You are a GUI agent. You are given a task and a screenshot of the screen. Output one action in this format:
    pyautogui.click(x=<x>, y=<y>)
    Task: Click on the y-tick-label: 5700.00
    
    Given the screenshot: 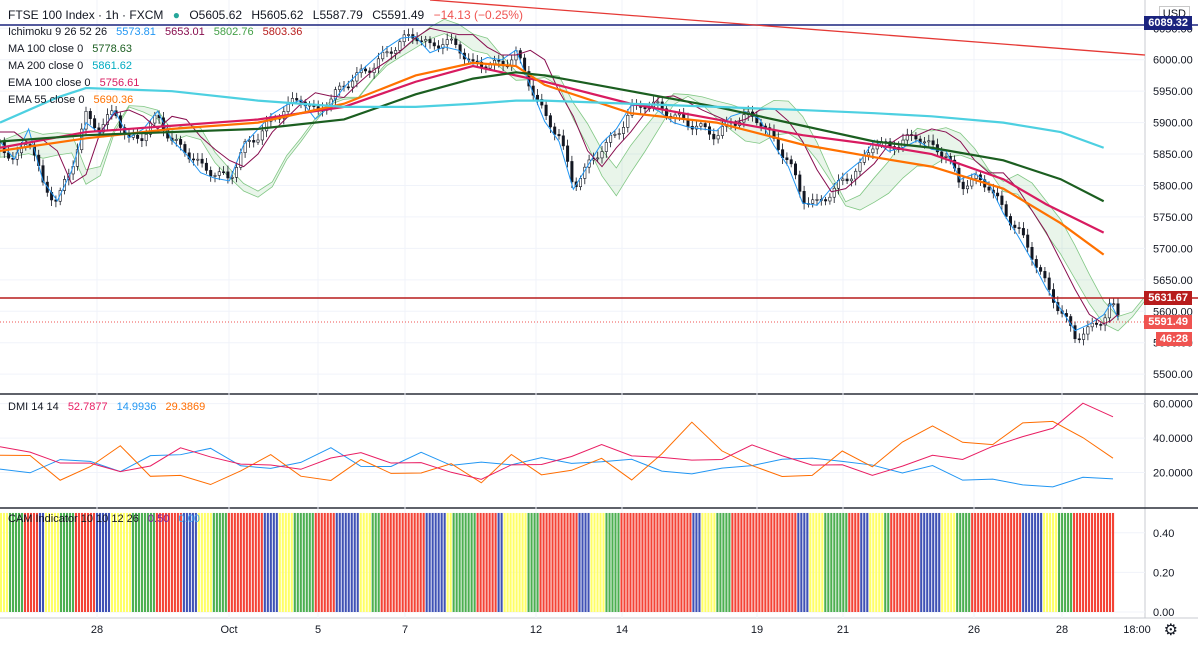 What is the action you would take?
    pyautogui.click(x=1173, y=249)
    